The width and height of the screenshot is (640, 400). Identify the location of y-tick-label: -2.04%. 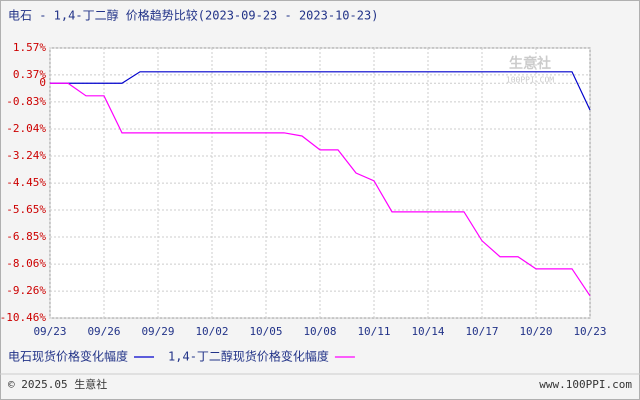
(26, 128).